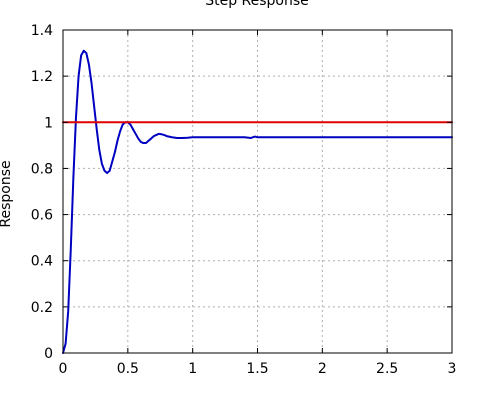  What do you see at coordinates (42, 216) in the screenshot?
I see `y-tick-label: 0.6` at bounding box center [42, 216].